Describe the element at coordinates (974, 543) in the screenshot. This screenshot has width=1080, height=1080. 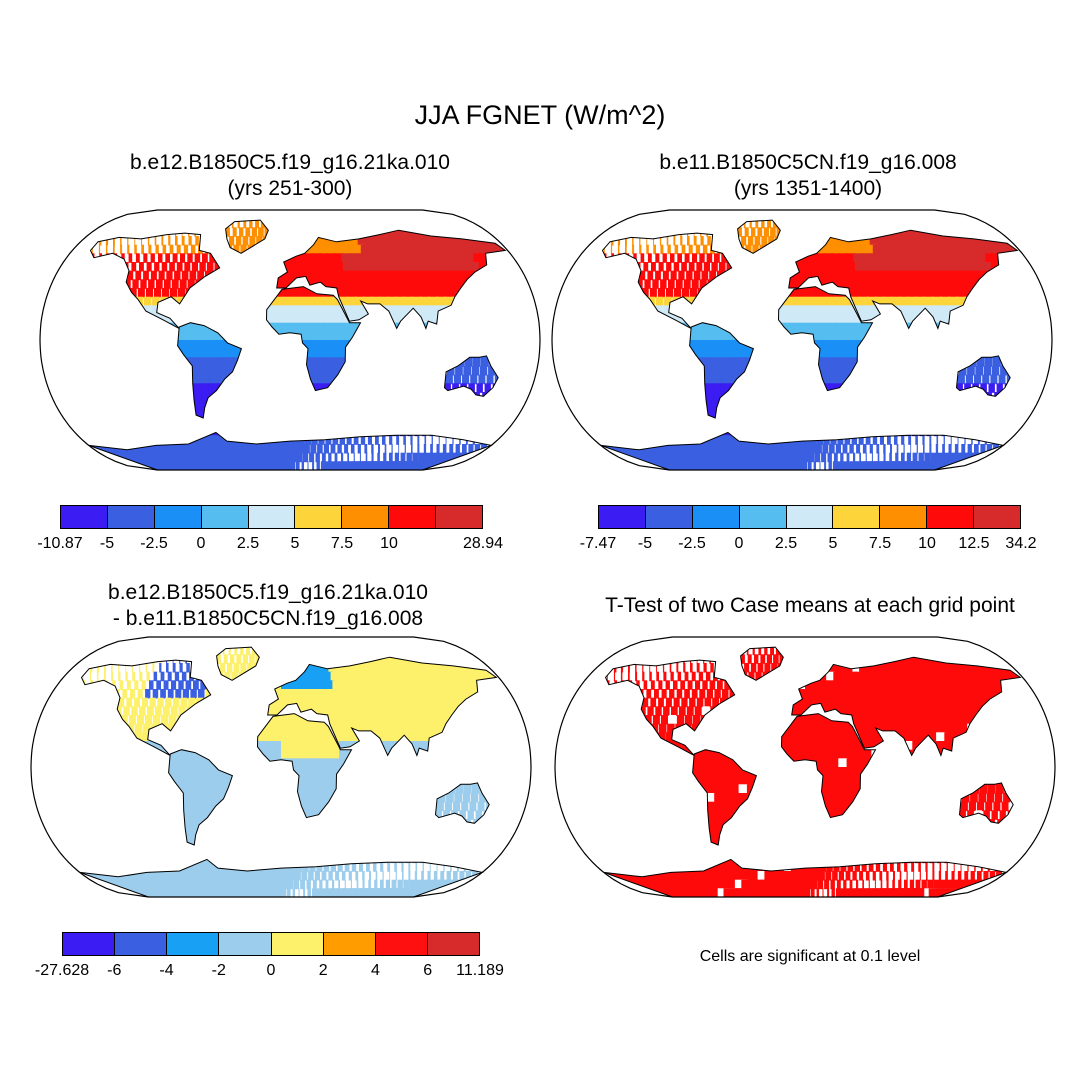
I see `colorbar-2-tick-label: 12.5` at that location.